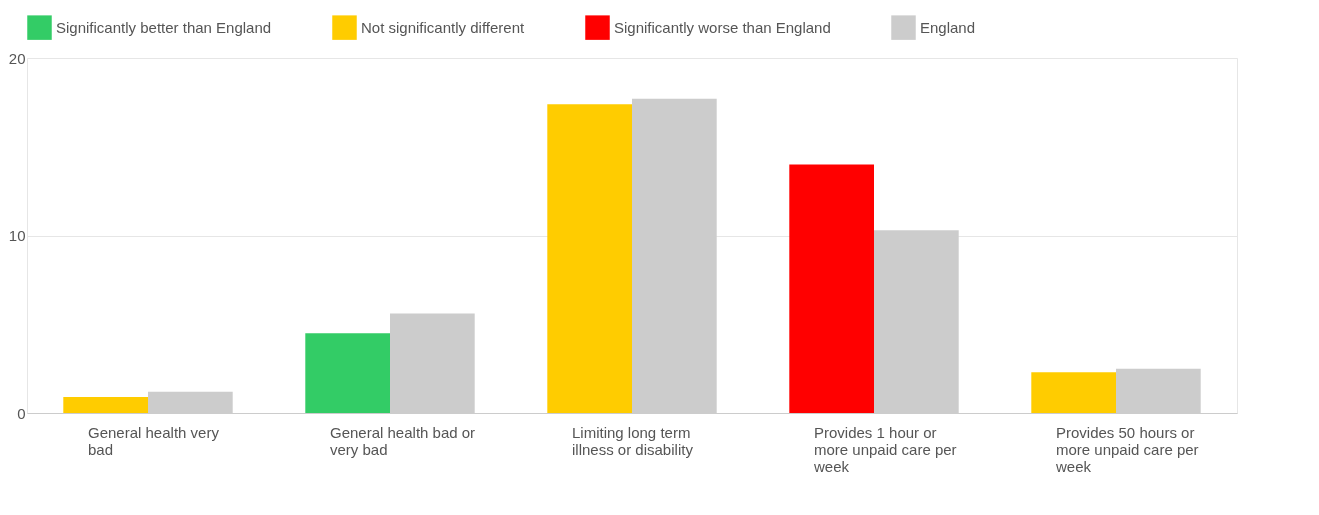 Image resolution: width=1319 pixels, height=515 pixels. I want to click on y-tick-label: 20, so click(17, 58).